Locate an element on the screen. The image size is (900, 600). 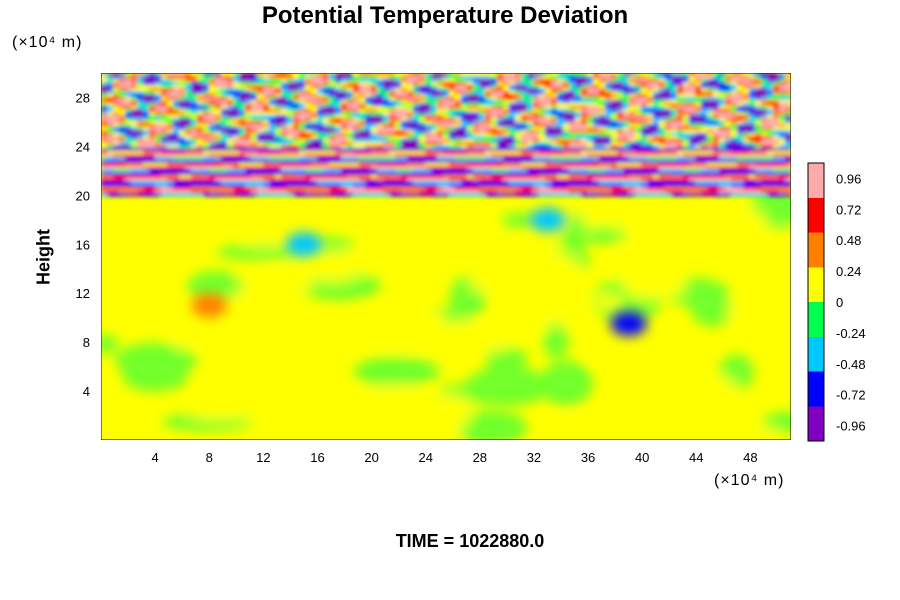
colorbar-tick-label: -0.48 is located at coordinates (851, 364).